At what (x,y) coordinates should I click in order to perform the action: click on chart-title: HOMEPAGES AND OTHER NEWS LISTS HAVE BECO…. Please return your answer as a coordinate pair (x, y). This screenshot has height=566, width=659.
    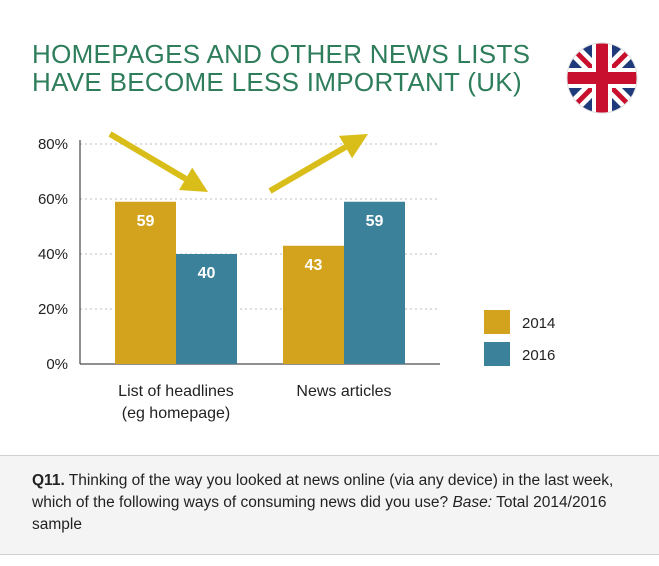
    Looking at the image, I should click on (292, 68).